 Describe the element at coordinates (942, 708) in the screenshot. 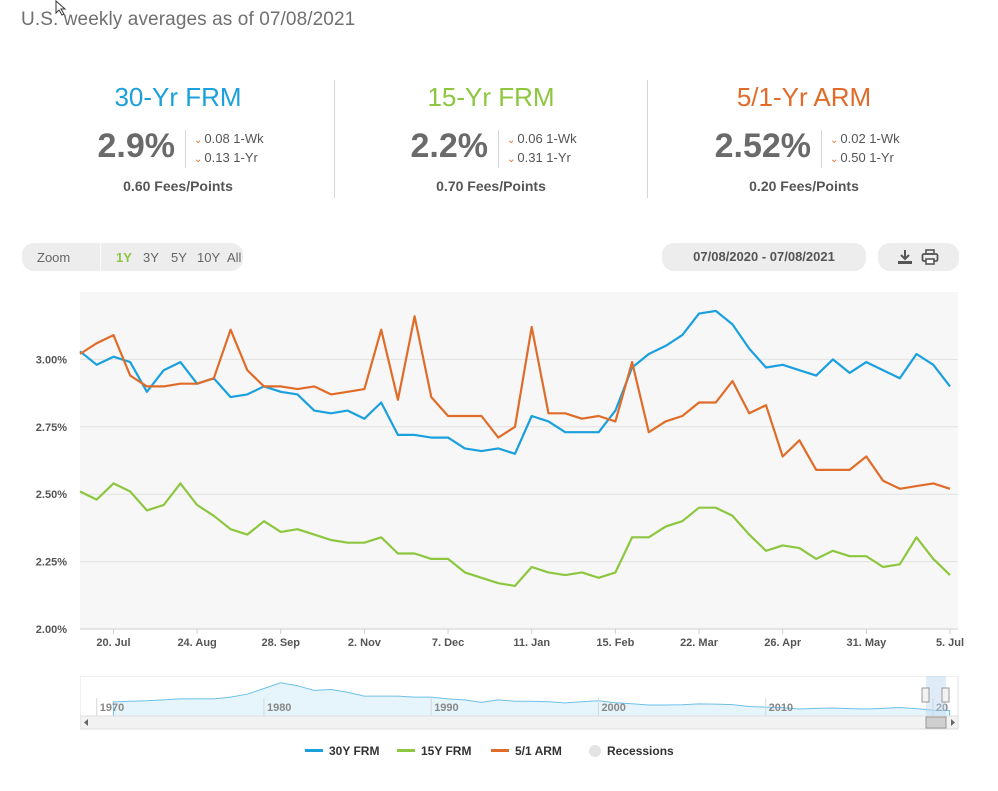

I see `navigator-year-label: 20` at that location.